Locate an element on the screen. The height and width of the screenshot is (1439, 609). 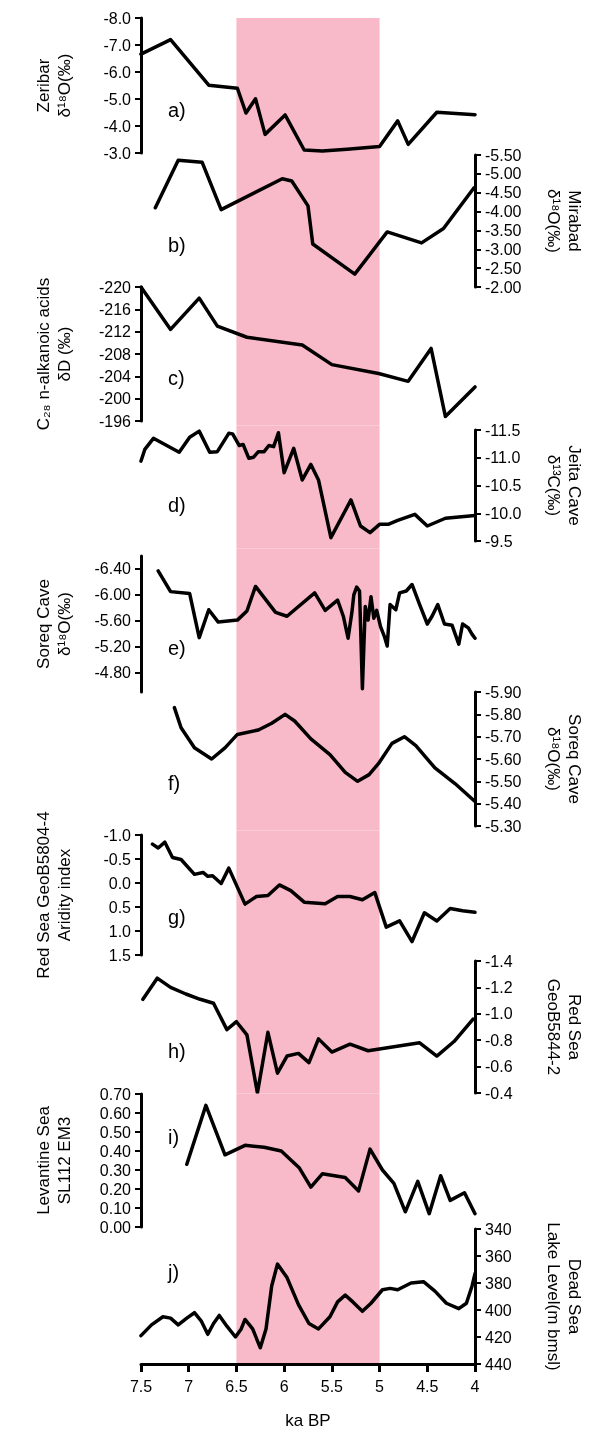
x-axis-title: ka BP is located at coordinates (308, 1420).